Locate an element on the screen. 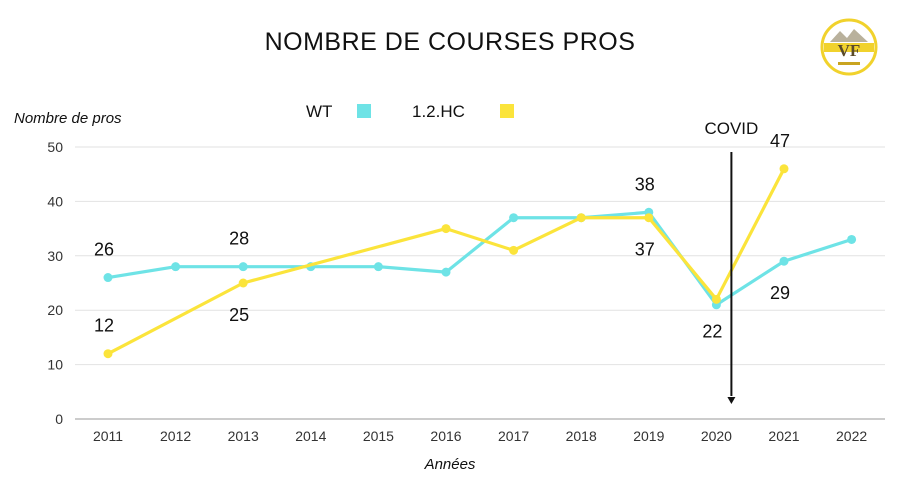 This screenshot has height=480, width=900. legend-swatch-hc is located at coordinates (506, 111).